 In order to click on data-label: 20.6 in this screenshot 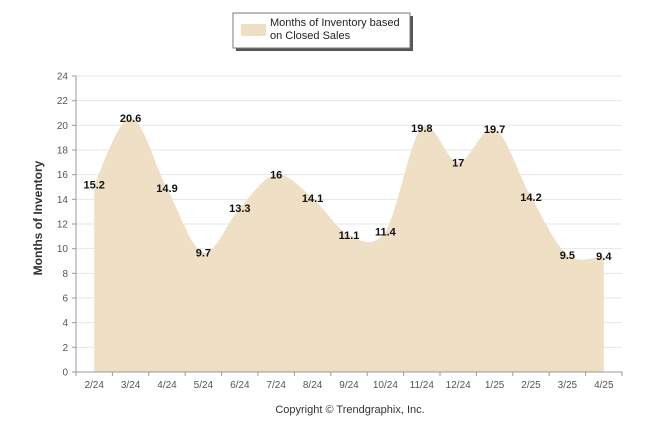, I will do `click(130, 119)`.